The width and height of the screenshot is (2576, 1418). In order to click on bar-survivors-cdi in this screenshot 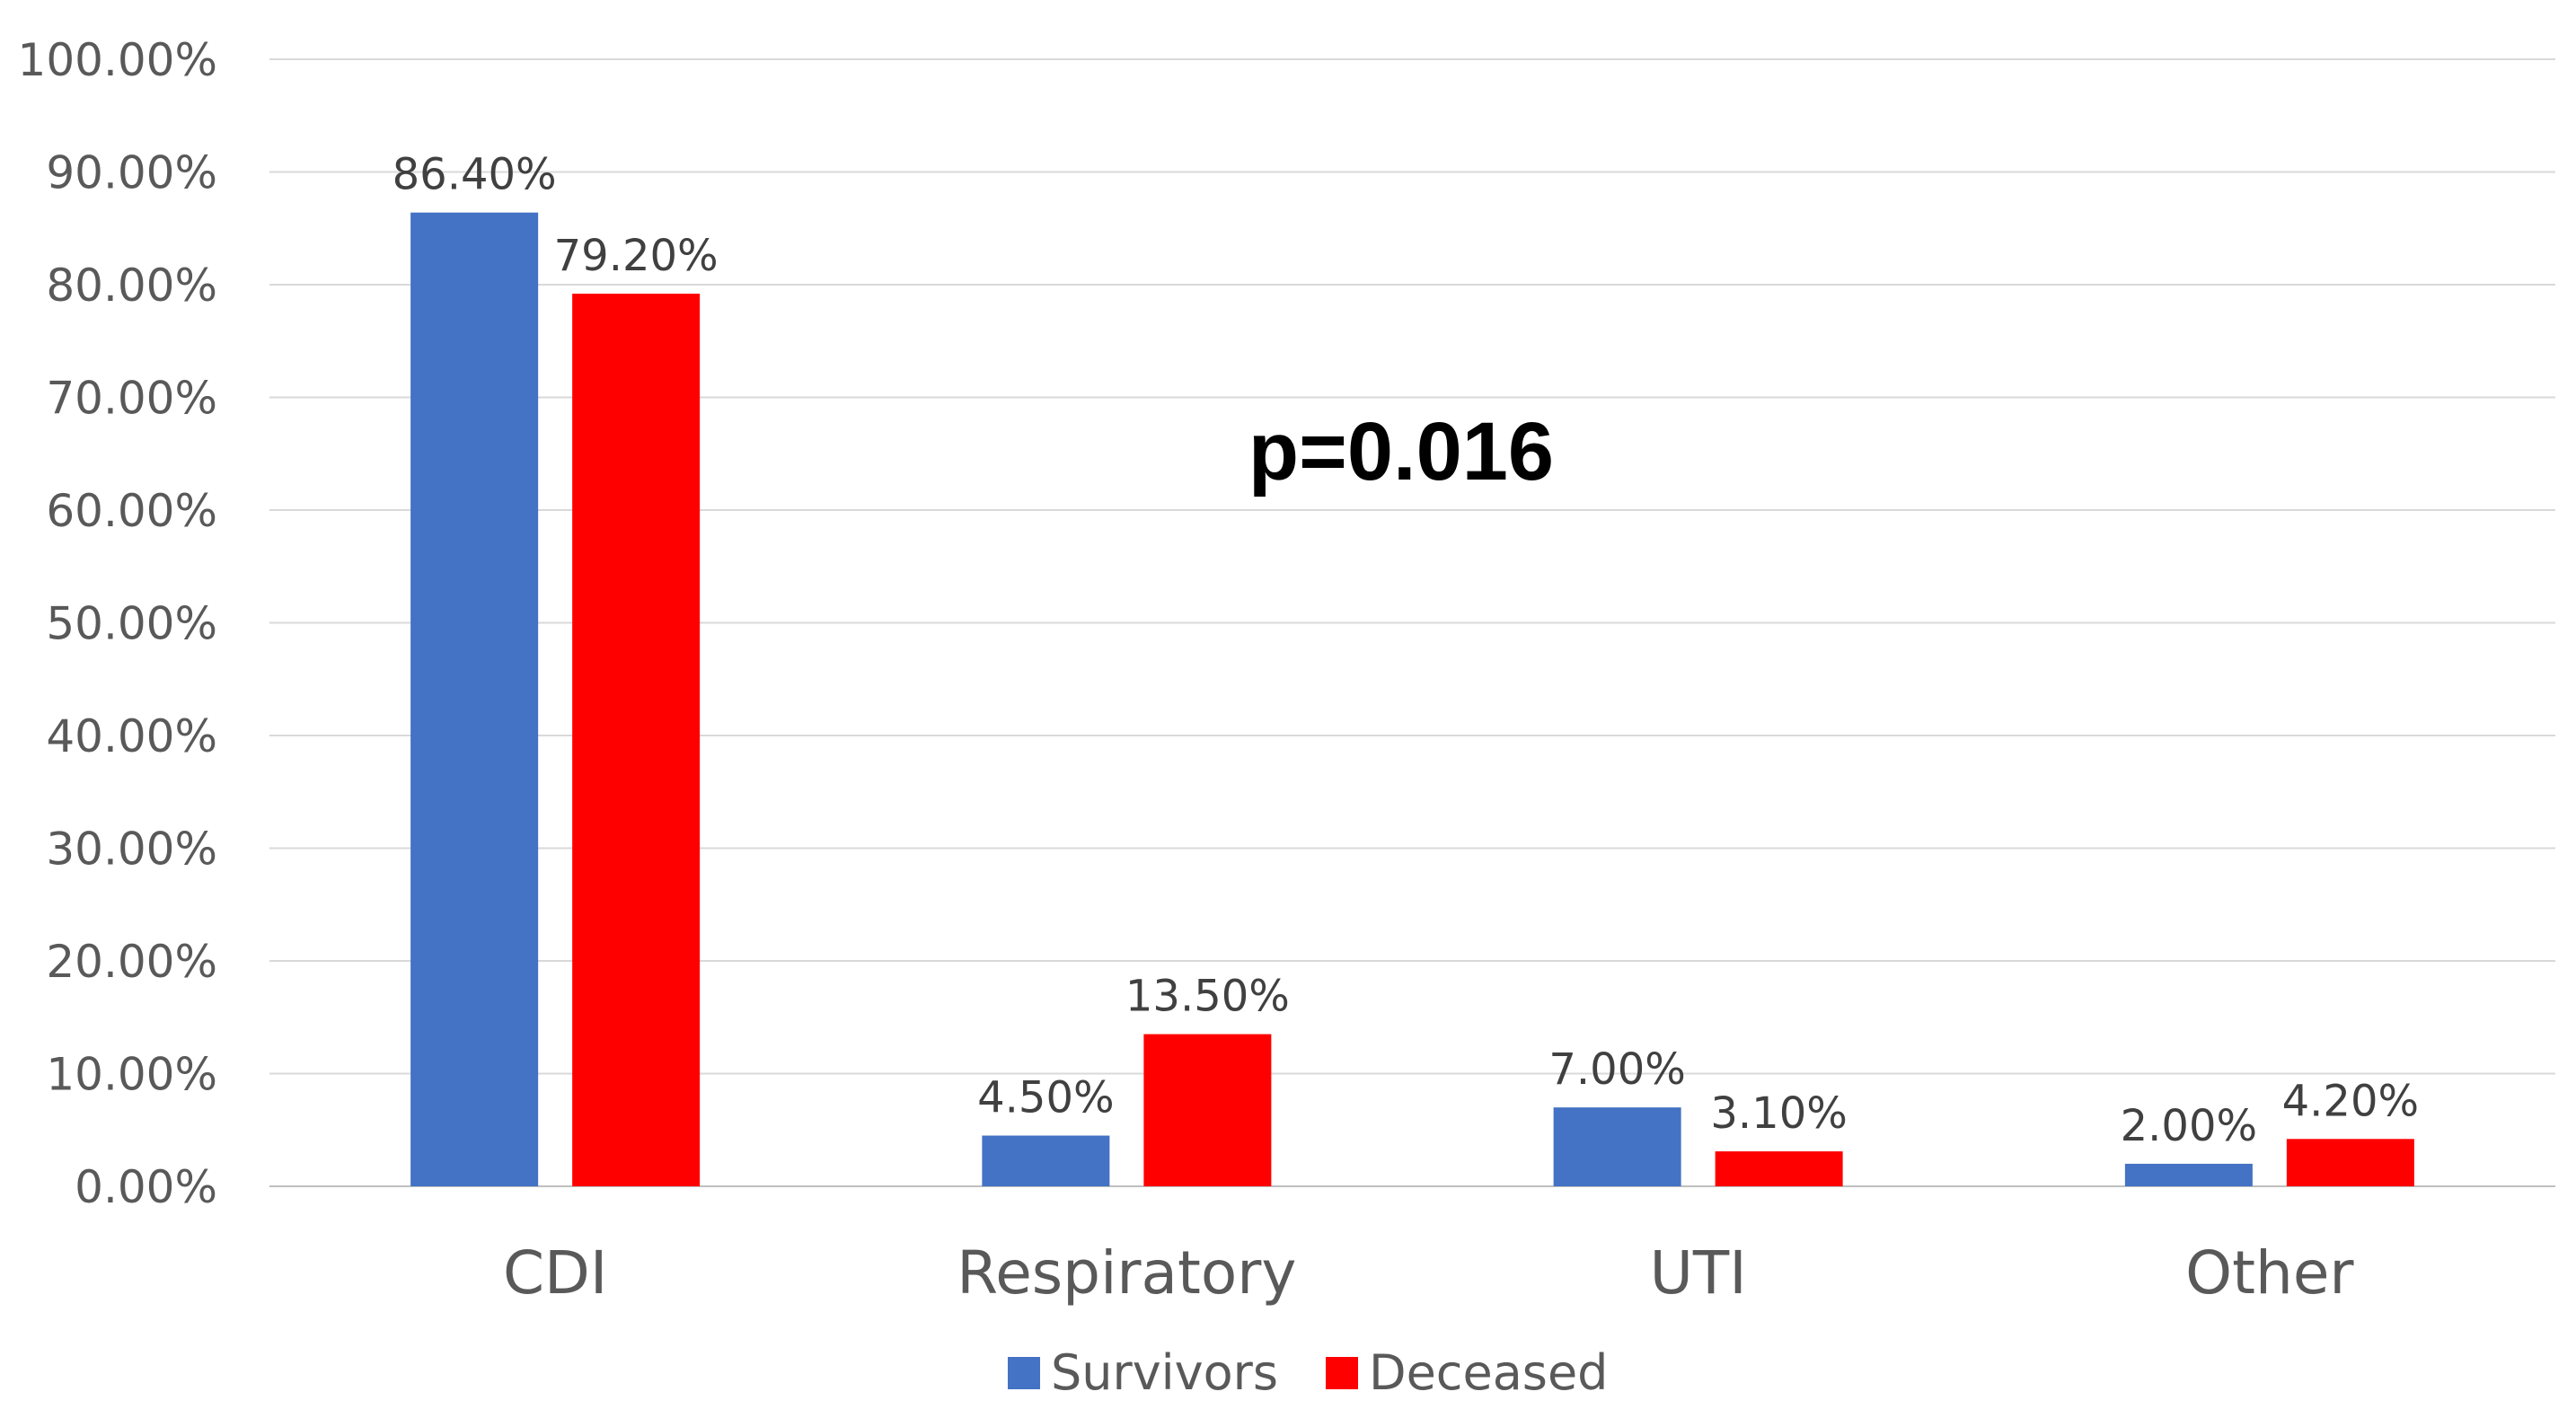, I will do `click(474, 699)`.